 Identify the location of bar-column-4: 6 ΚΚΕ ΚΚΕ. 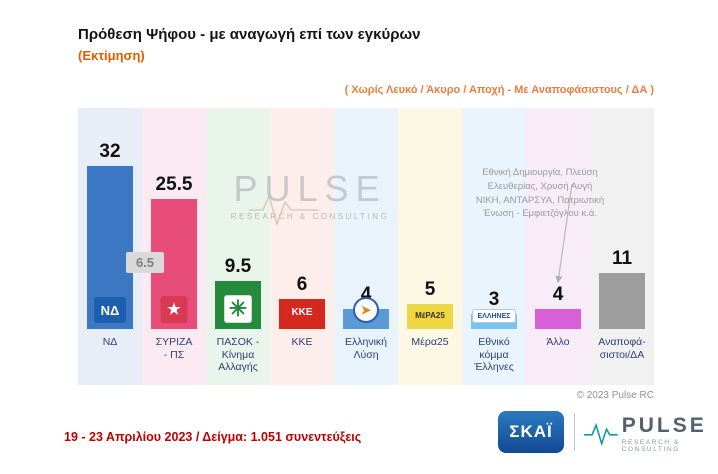
(302, 246).